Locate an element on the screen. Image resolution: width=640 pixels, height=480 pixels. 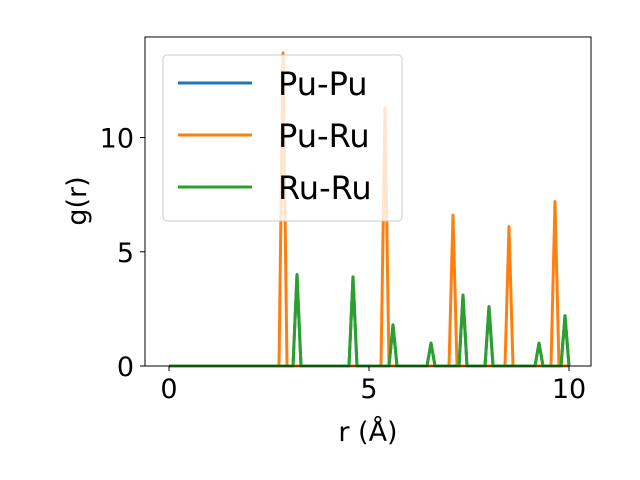
x-tick-label: 10 is located at coordinates (569, 389).